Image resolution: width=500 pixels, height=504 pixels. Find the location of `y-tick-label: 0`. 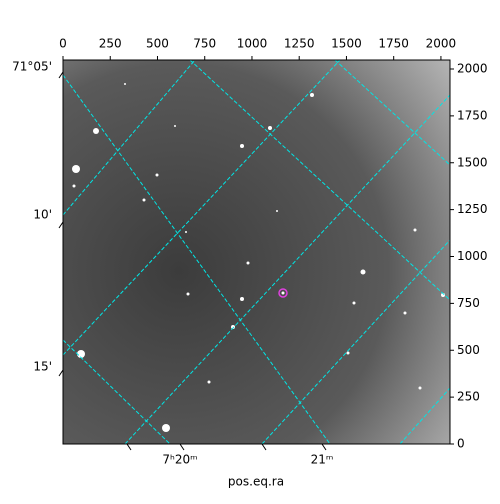

y-tick-label: 0 is located at coordinates (461, 444).